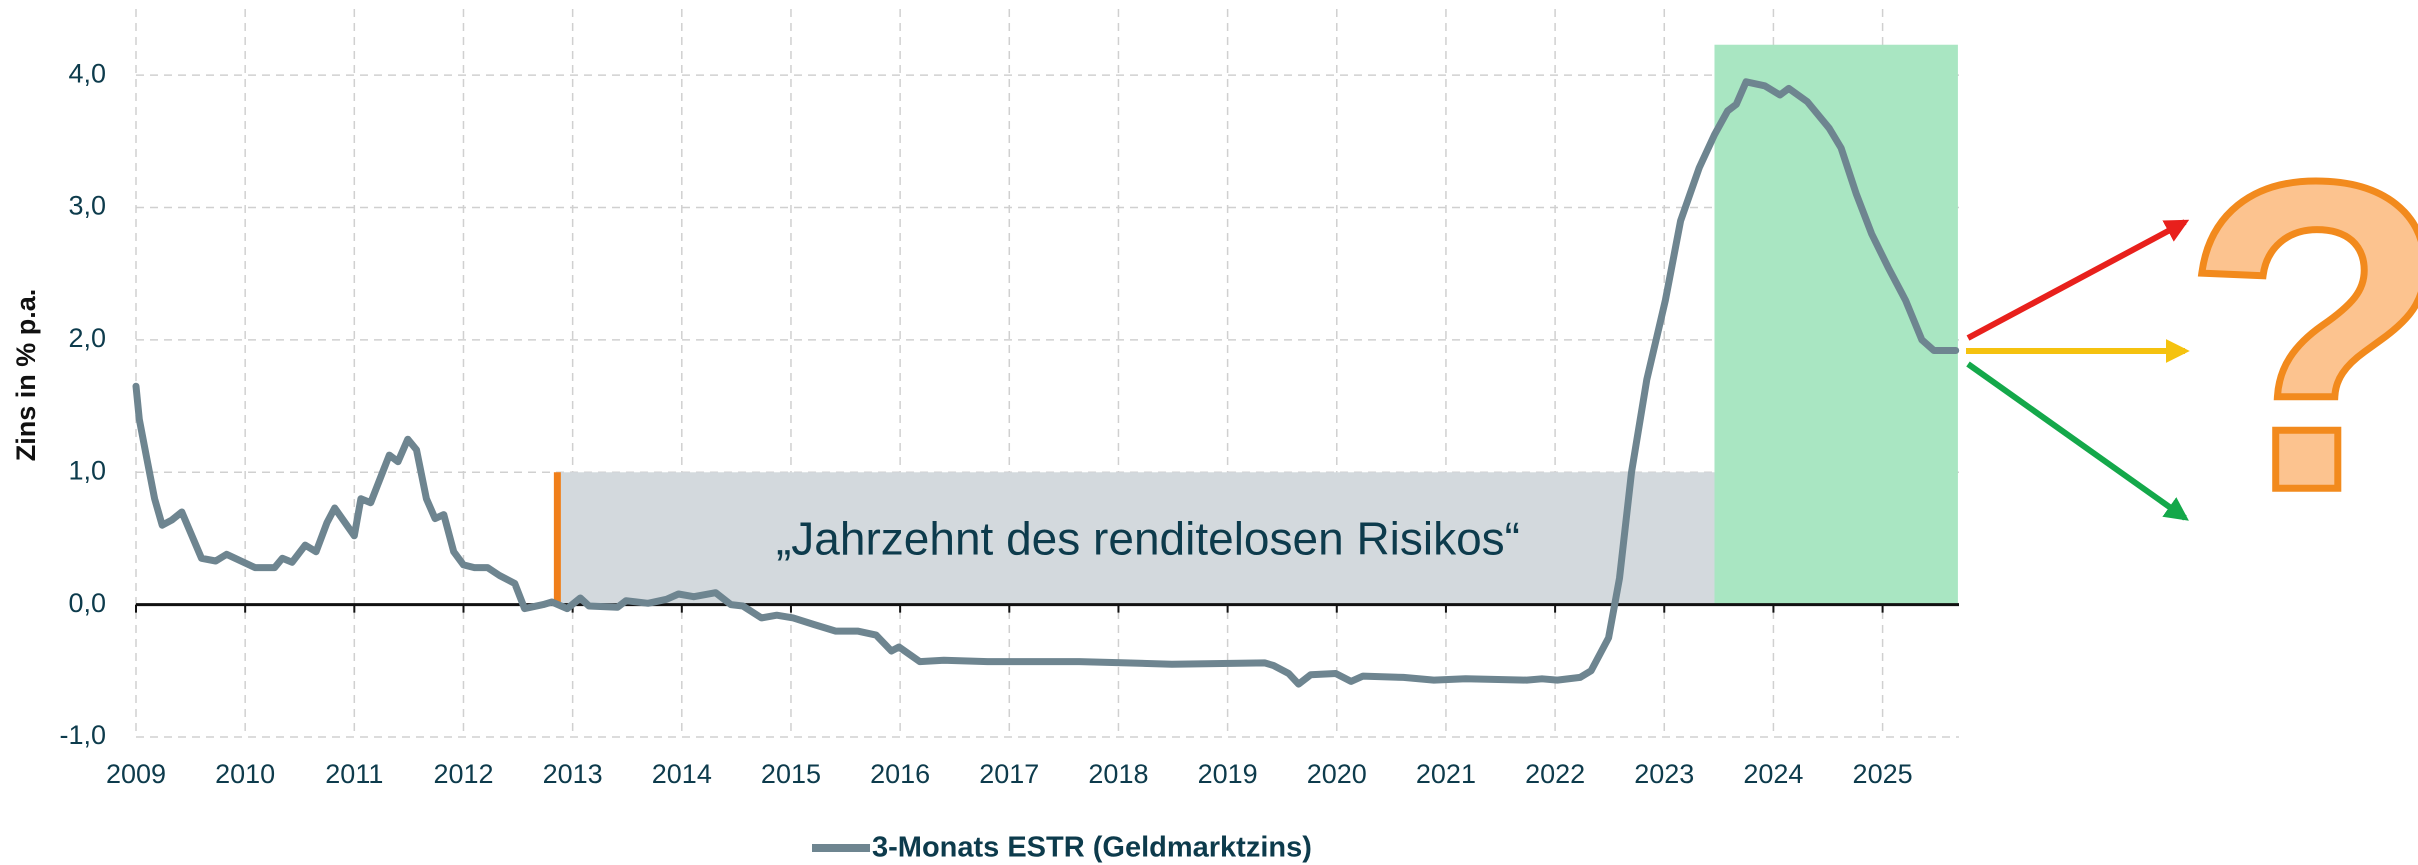 This screenshot has width=2418, height=865. What do you see at coordinates (87, 338) in the screenshot?
I see `y-tick-label: 2,0` at bounding box center [87, 338].